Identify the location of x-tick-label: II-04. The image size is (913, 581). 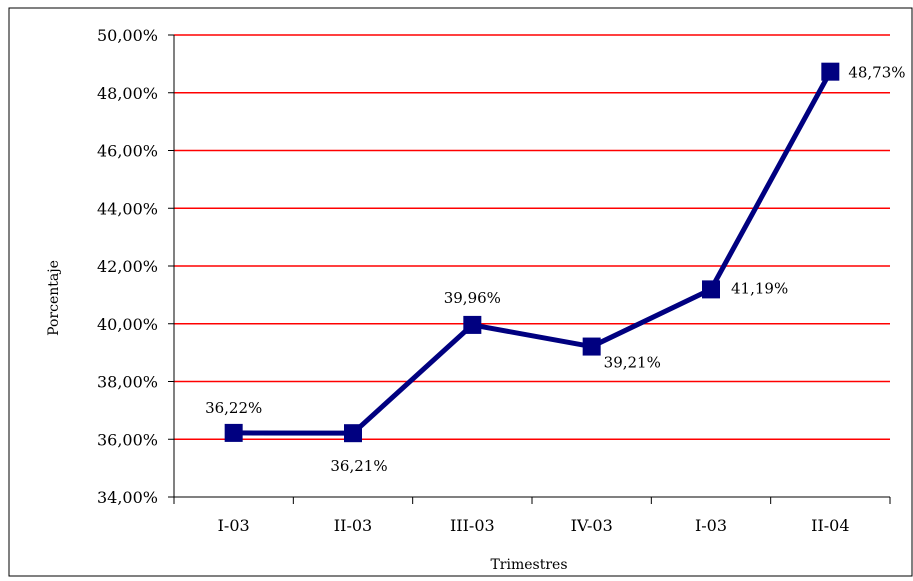
(830, 525).